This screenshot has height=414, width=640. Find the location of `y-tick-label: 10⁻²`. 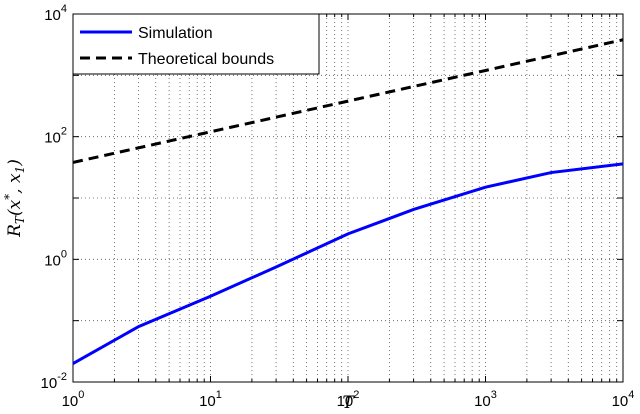

y-tick-label: 10⁻² is located at coordinates (54, 381).